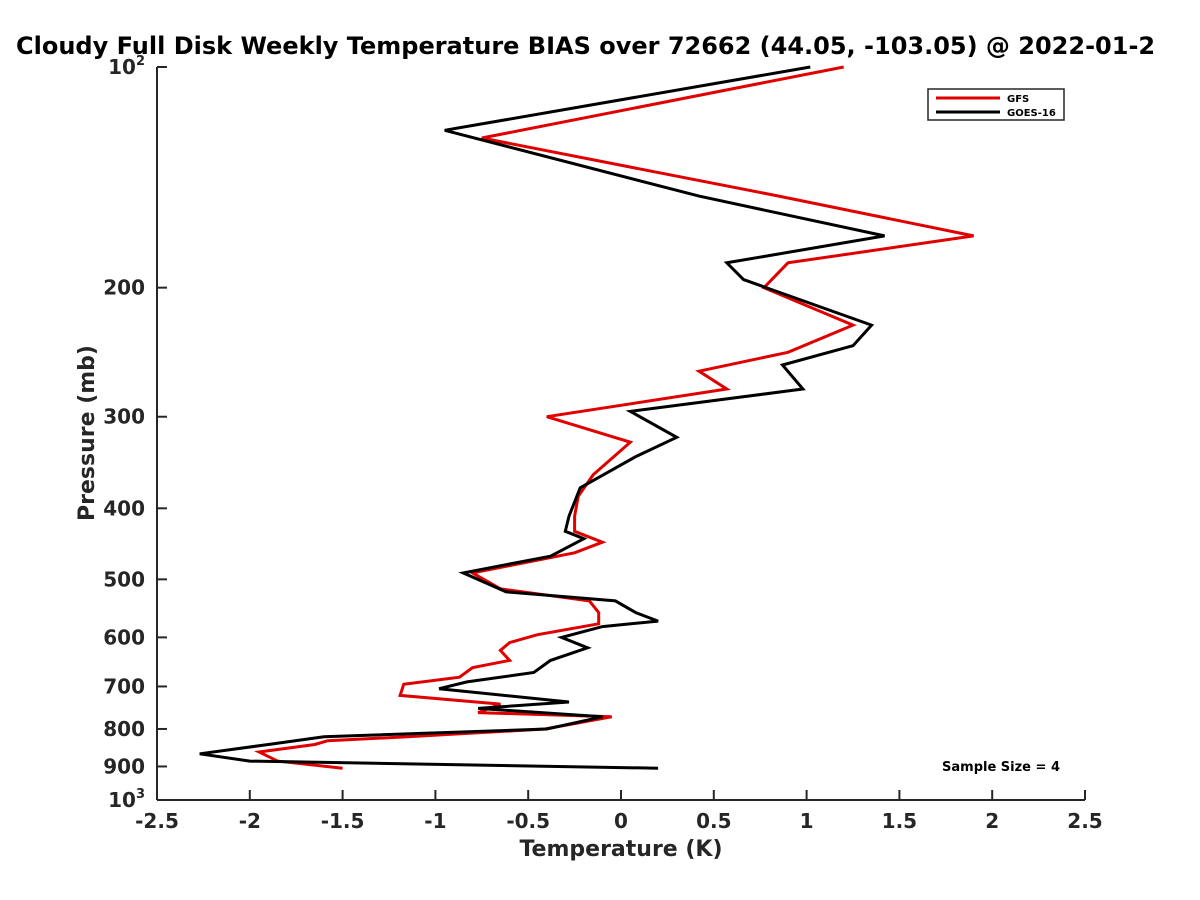  Describe the element at coordinates (620, 849) in the screenshot. I see `x-axis-label: Temperature (K)` at that location.